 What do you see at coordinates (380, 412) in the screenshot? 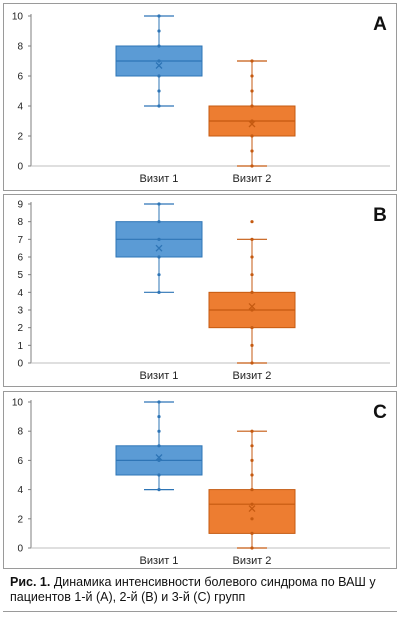
I see `panel-label: C` at bounding box center [380, 412].